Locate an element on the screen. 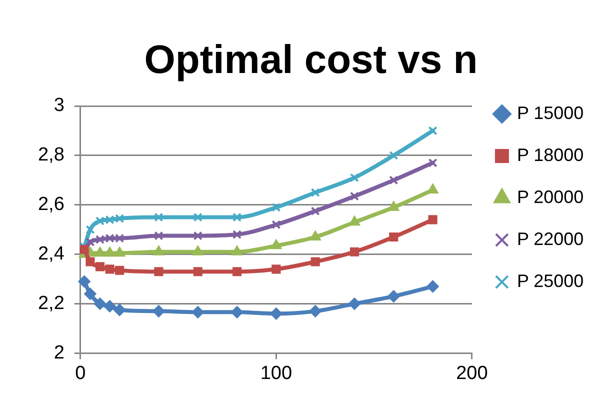 The height and width of the screenshot is (401, 612). legend-label: P 25000 is located at coordinates (550, 280).